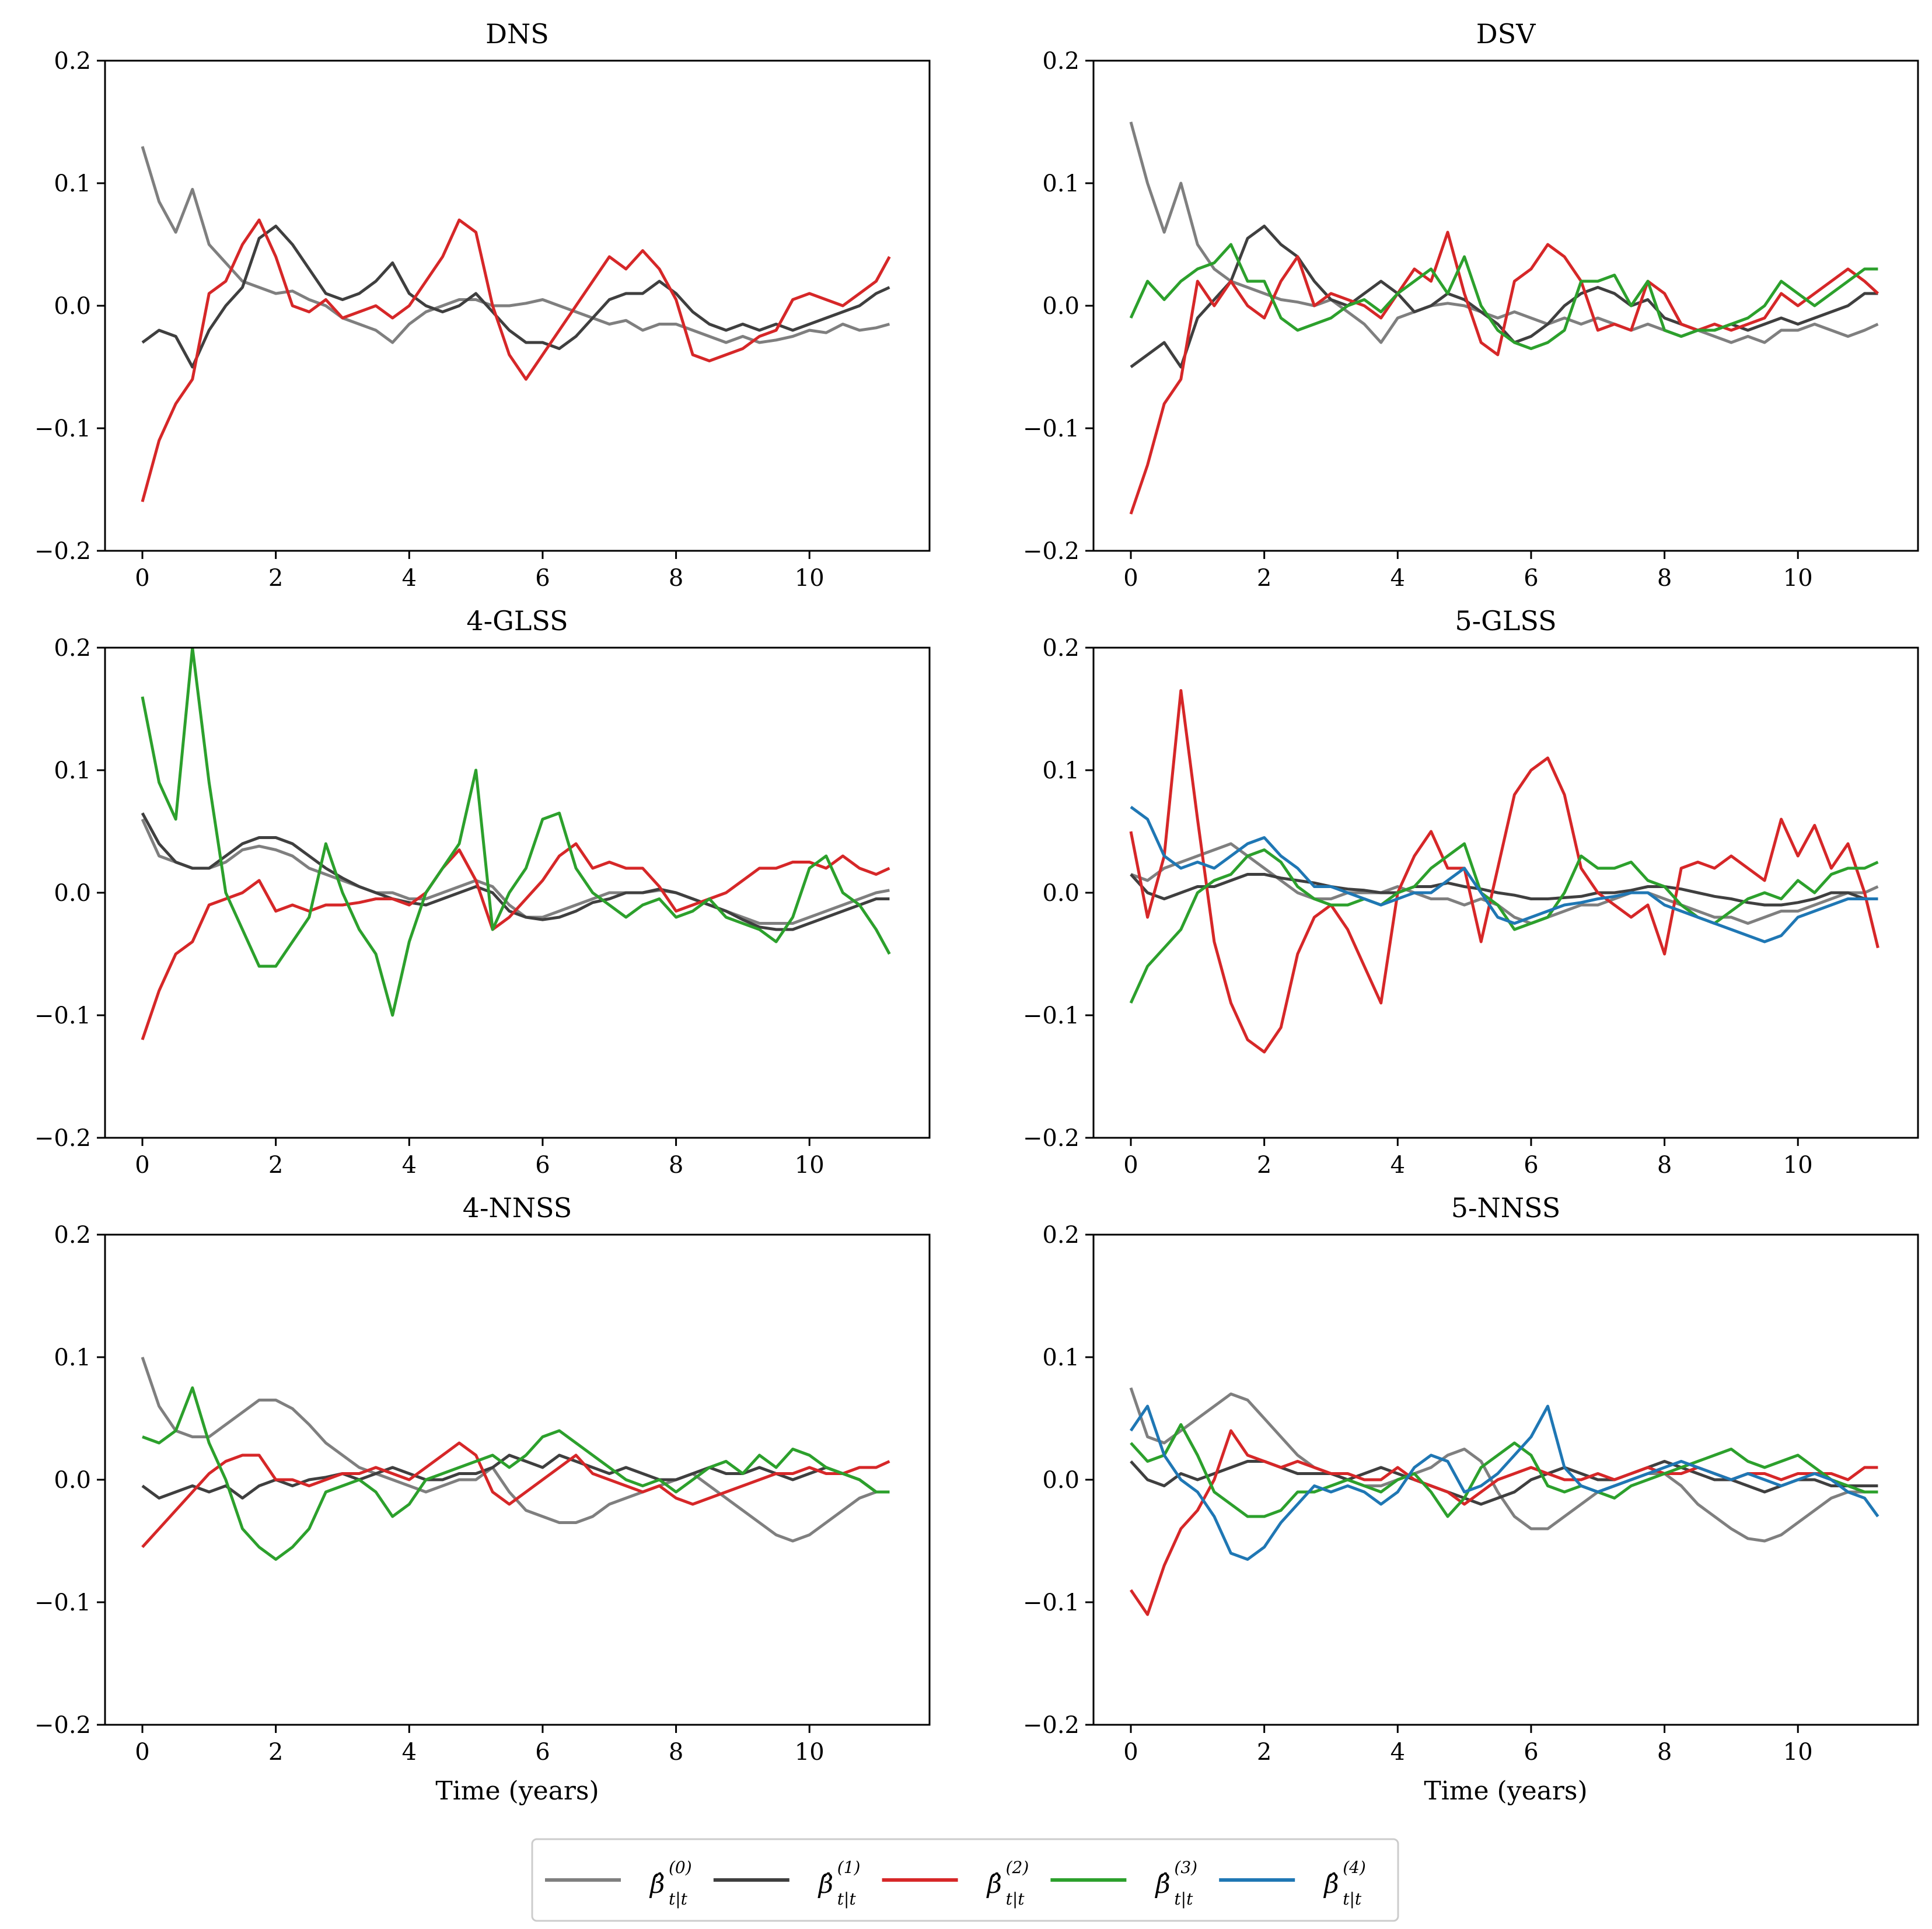  I want to click on panel-dsv: 0 2 4 6 8 10 −0.2 −0.1 0.0 0.1 0.2 DSV, so click(1471, 305).